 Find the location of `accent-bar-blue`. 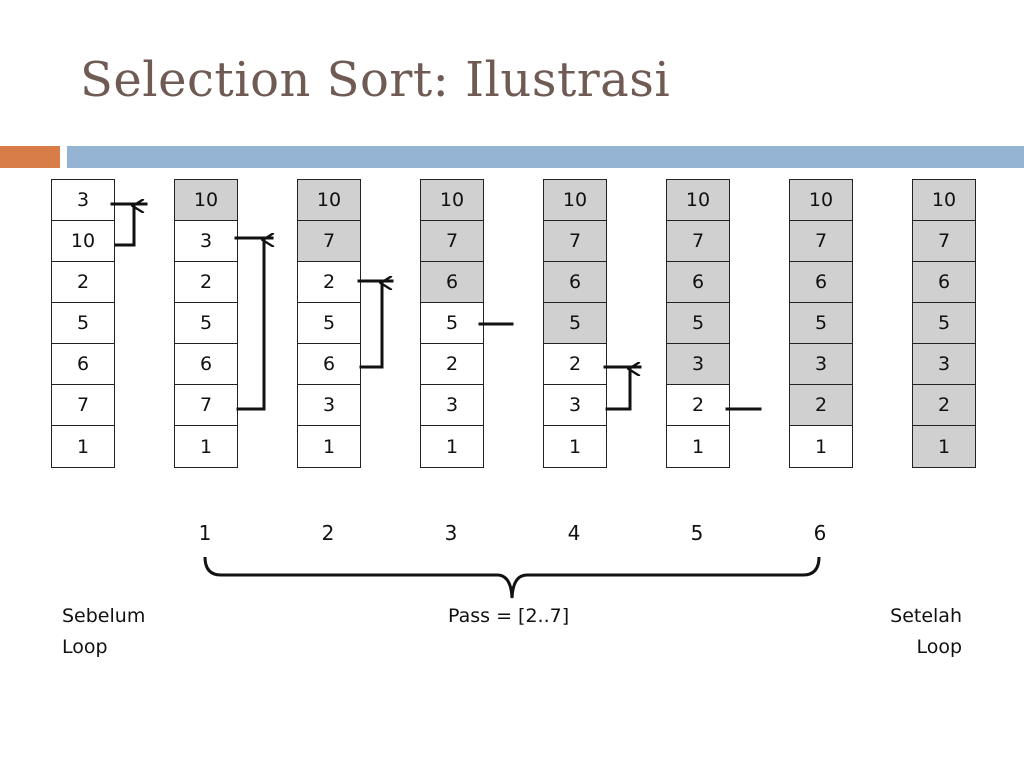

accent-bar-blue is located at coordinates (545, 157).